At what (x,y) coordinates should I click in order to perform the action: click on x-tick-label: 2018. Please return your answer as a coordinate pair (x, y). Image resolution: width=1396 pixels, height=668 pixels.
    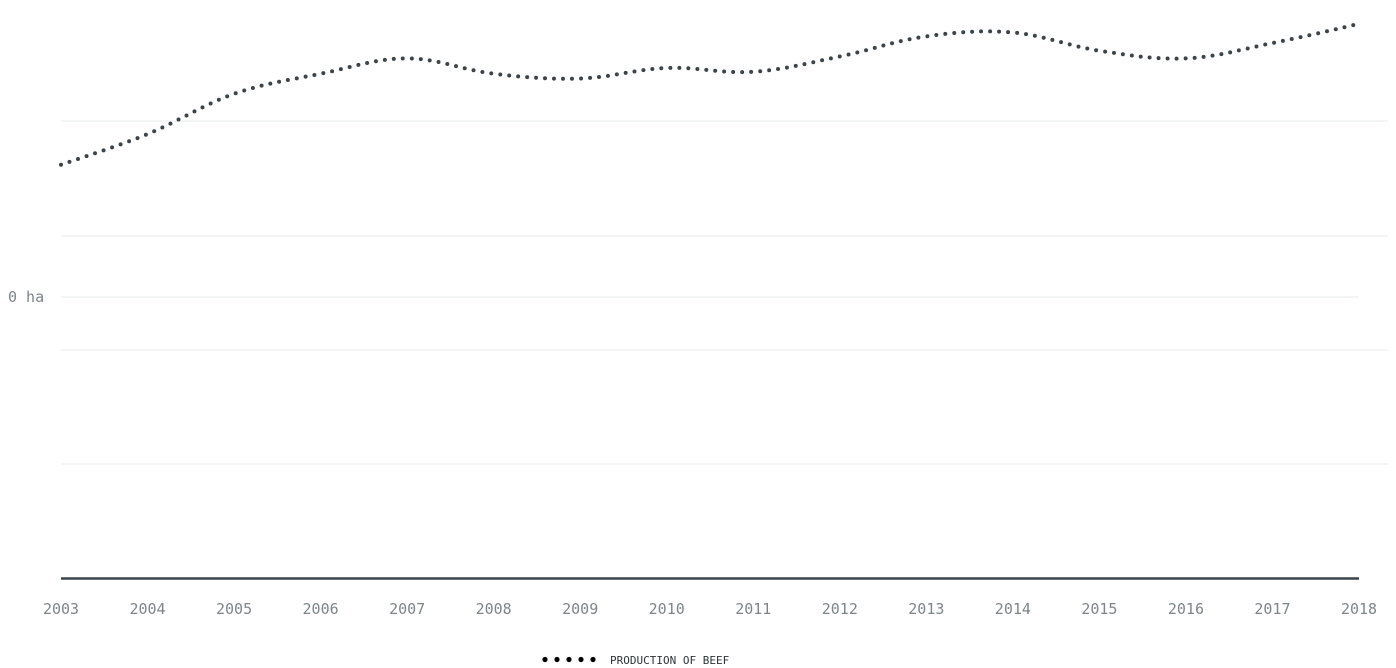
    Looking at the image, I should click on (1359, 609).